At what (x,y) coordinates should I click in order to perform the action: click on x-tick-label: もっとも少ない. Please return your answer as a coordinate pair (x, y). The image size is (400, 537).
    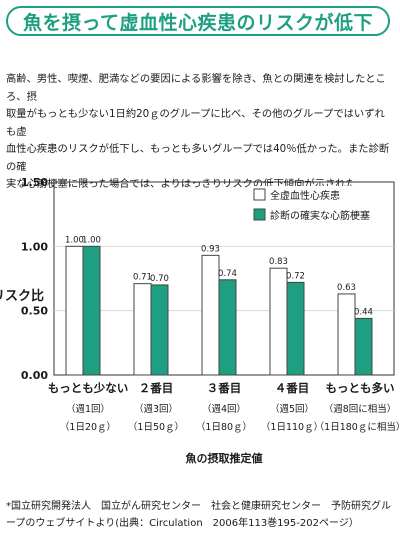
    Looking at the image, I should click on (88, 388).